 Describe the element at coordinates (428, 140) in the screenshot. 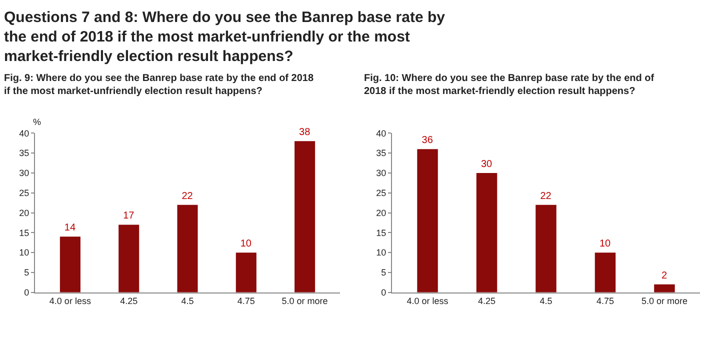

I see `data-label: 36` at that location.